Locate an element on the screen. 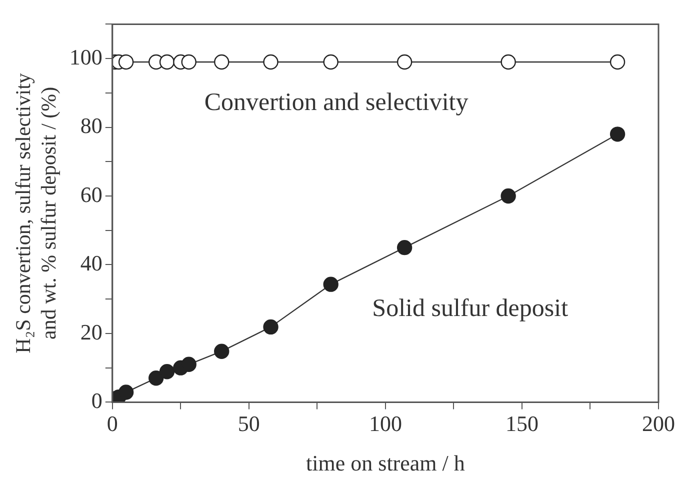 This screenshot has width=686, height=490. y-tick-label: 20 is located at coordinates (91, 331).